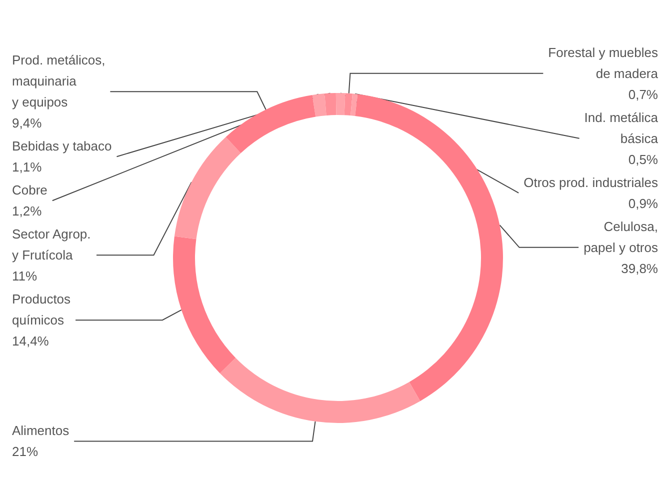 The height and width of the screenshot is (480, 670). I want to click on data-label: 11%, so click(25, 276).